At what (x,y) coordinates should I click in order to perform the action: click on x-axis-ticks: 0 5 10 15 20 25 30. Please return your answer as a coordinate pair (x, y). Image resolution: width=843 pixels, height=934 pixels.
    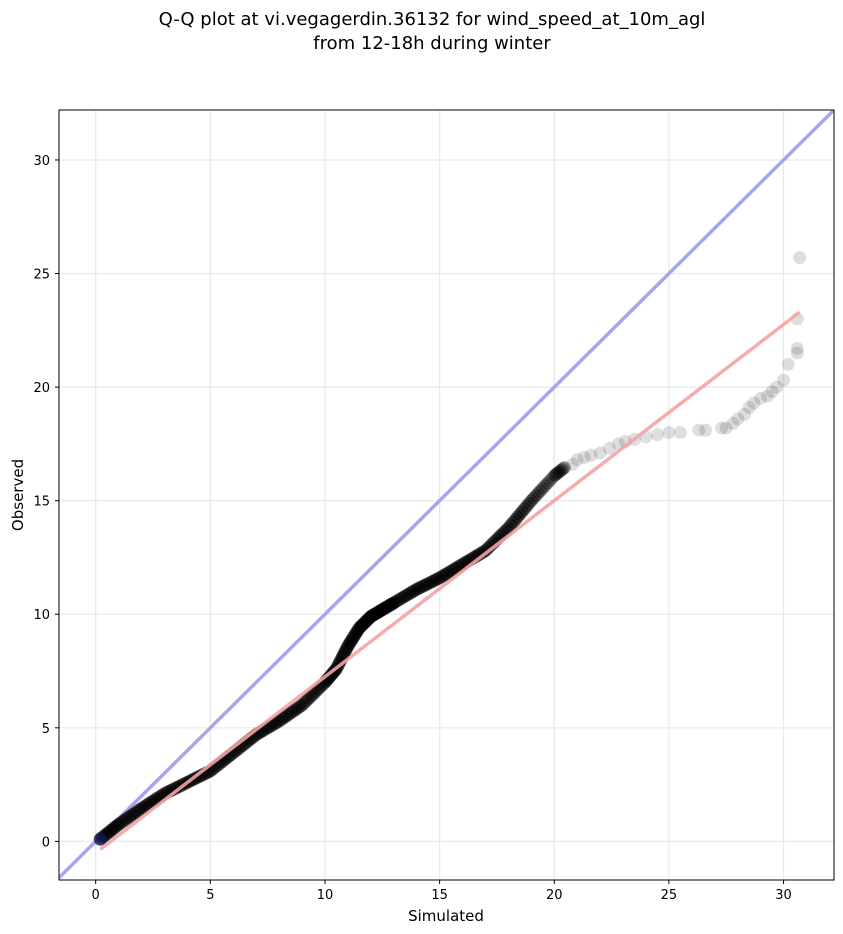
    Looking at the image, I should click on (442, 891).